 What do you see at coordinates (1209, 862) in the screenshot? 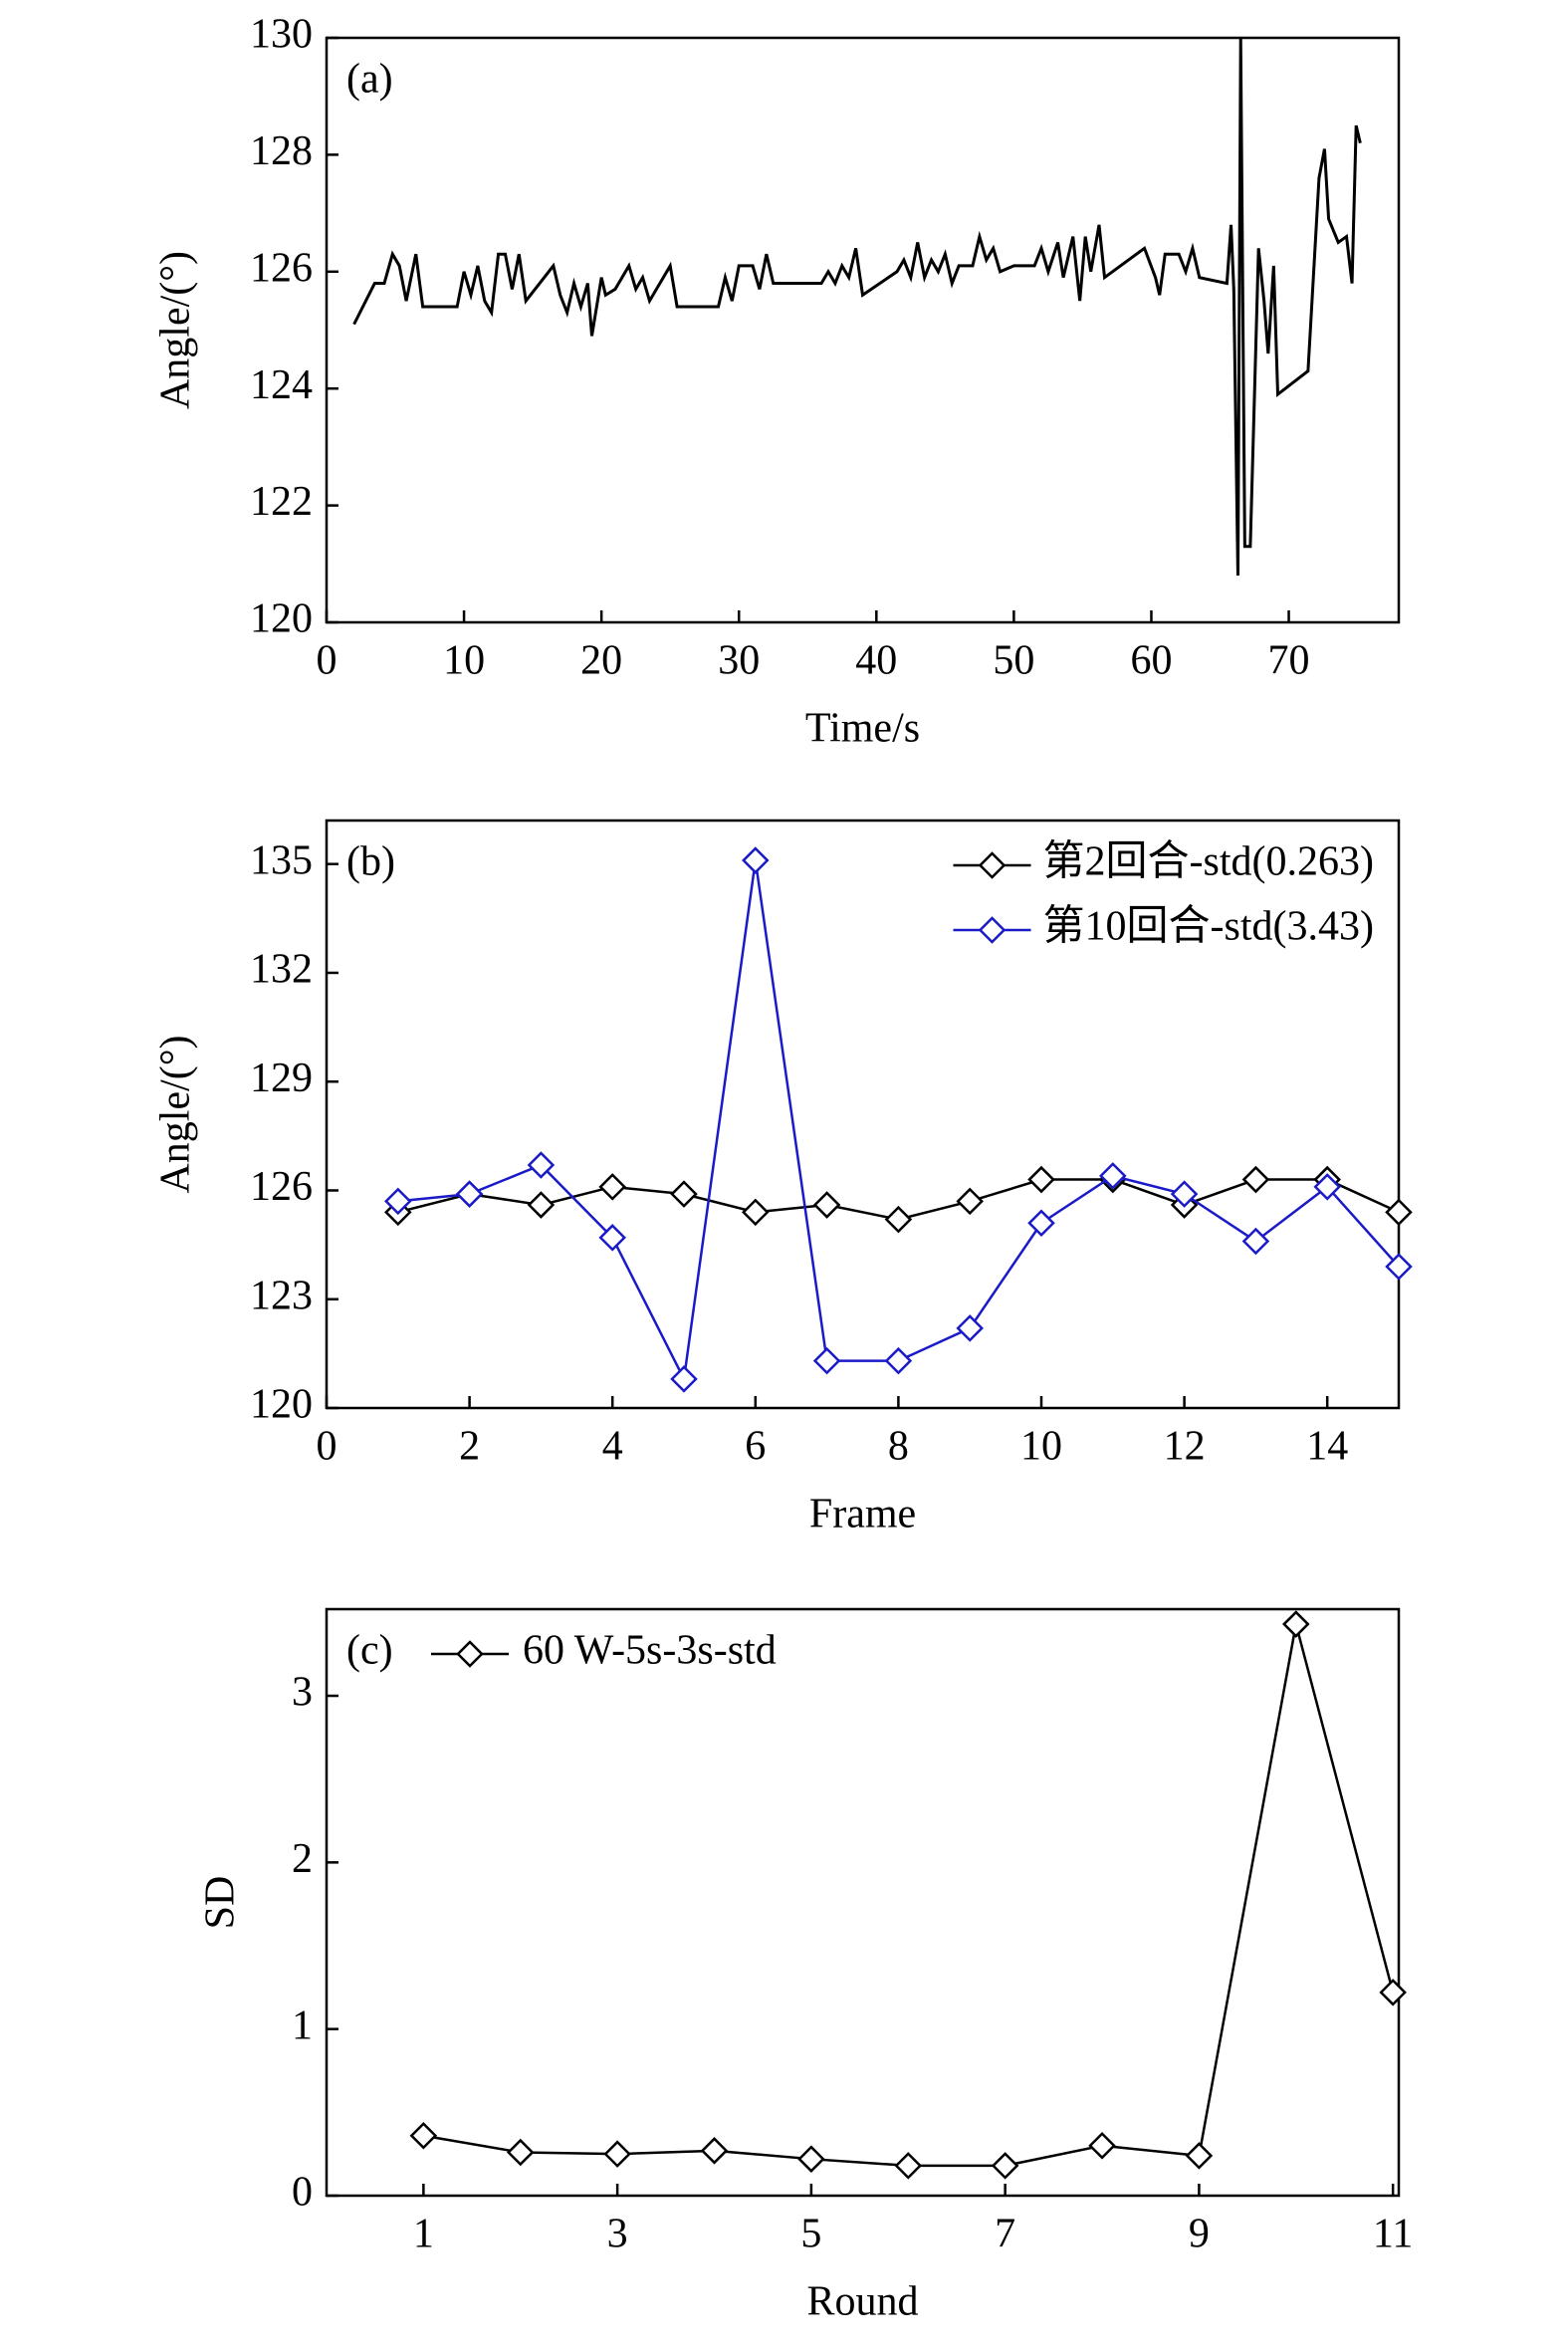
I see `legend-label: 第2回合-std(0.263)` at bounding box center [1209, 862].